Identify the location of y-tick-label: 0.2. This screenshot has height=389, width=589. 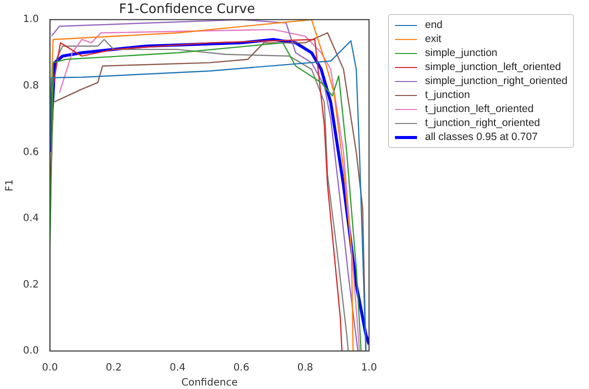
(30, 284).